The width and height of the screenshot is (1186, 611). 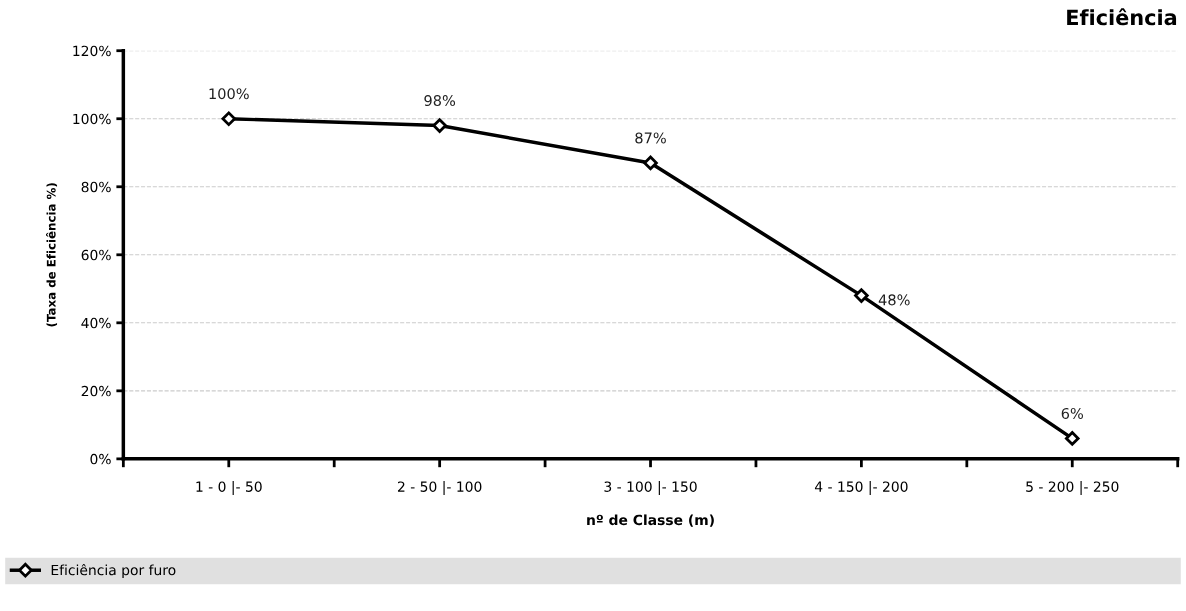 What do you see at coordinates (1072, 413) in the screenshot?
I see `data-label: 6%` at bounding box center [1072, 413].